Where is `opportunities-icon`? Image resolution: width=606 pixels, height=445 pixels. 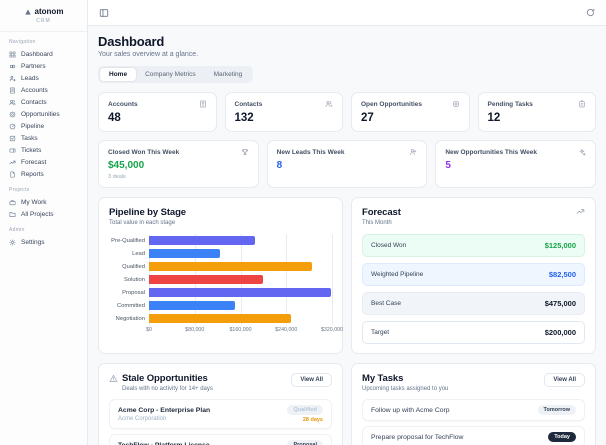 opportunities-icon is located at coordinates (12, 114).